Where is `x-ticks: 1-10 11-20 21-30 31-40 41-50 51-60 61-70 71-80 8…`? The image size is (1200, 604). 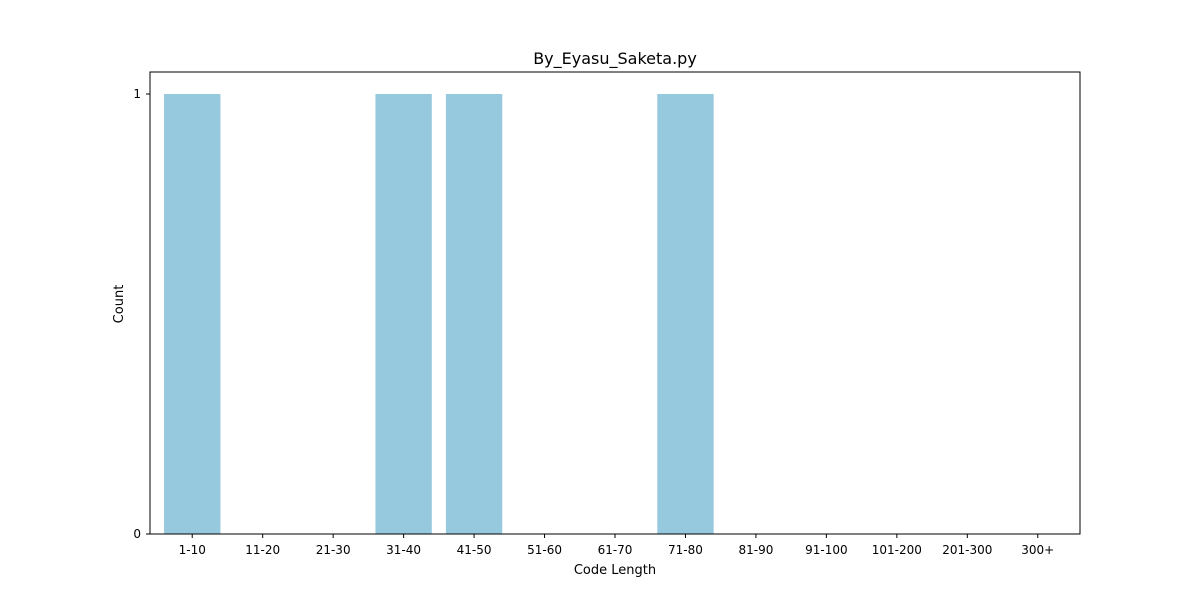
x-ticks: 1-10 11-20 21-30 31-40 41-50 51-60 61-70 71-80 8… is located at coordinates (616, 545).